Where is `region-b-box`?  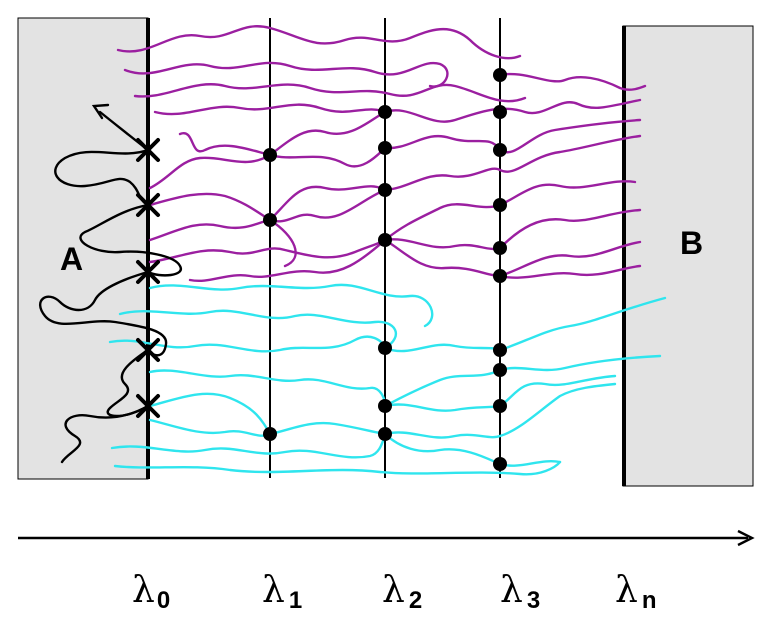
region-b-box is located at coordinates (688, 256).